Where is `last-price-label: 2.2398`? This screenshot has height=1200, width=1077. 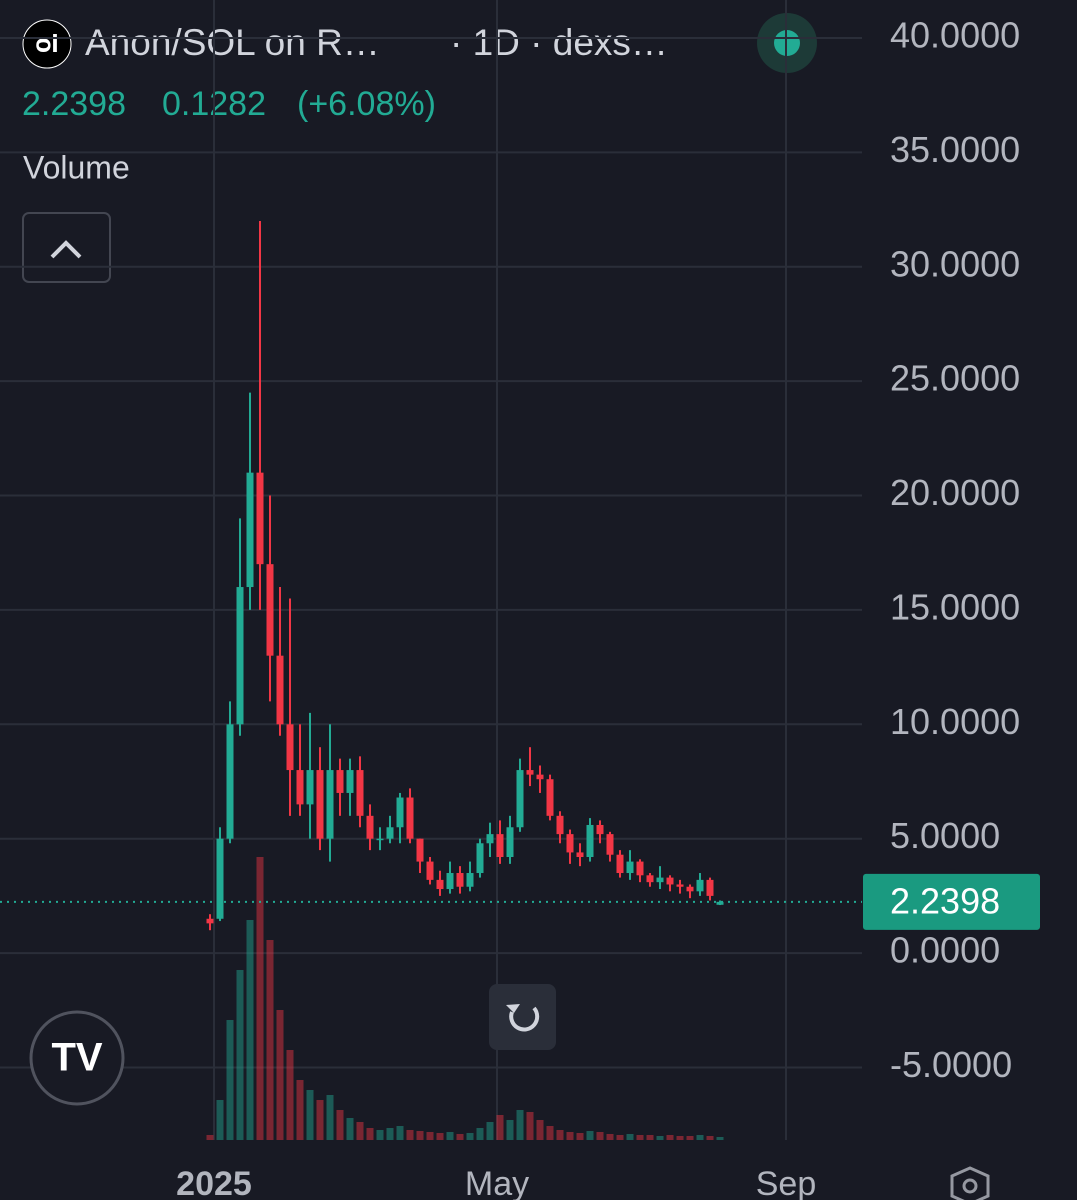
last-price-label: 2.2398 is located at coordinates (945, 900).